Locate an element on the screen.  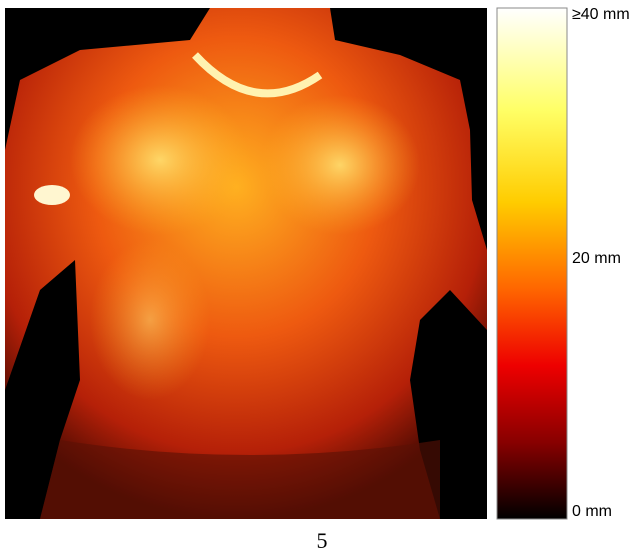
colorbar-label: 20 mm is located at coordinates (596, 258).